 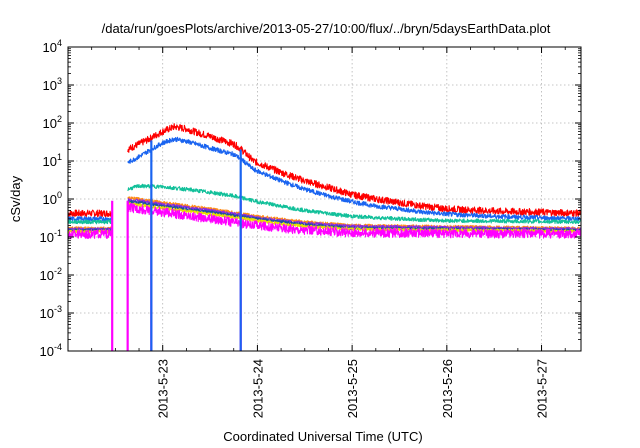 What do you see at coordinates (257, 388) in the screenshot?
I see `x-tick-label: 2013-5-24` at bounding box center [257, 388].